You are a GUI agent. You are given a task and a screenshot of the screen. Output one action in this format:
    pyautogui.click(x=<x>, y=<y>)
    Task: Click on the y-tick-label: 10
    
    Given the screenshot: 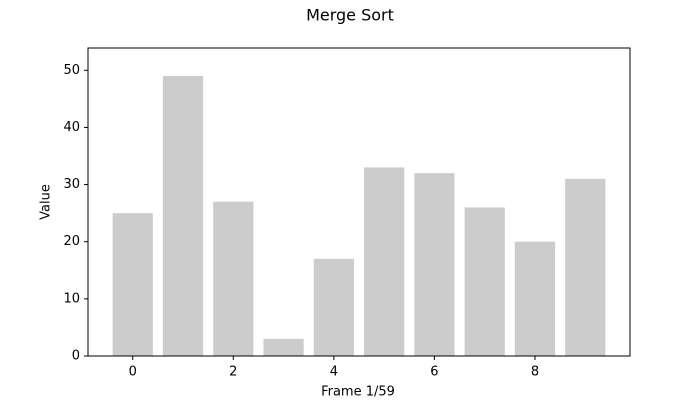 What is the action you would take?
    pyautogui.click(x=71, y=298)
    